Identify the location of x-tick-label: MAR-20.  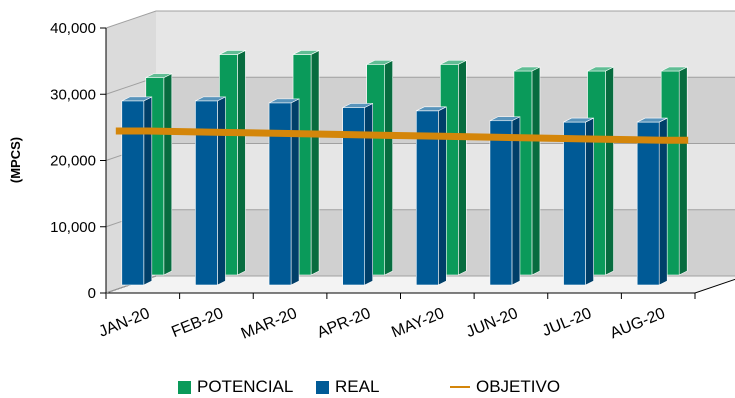
(269, 324).